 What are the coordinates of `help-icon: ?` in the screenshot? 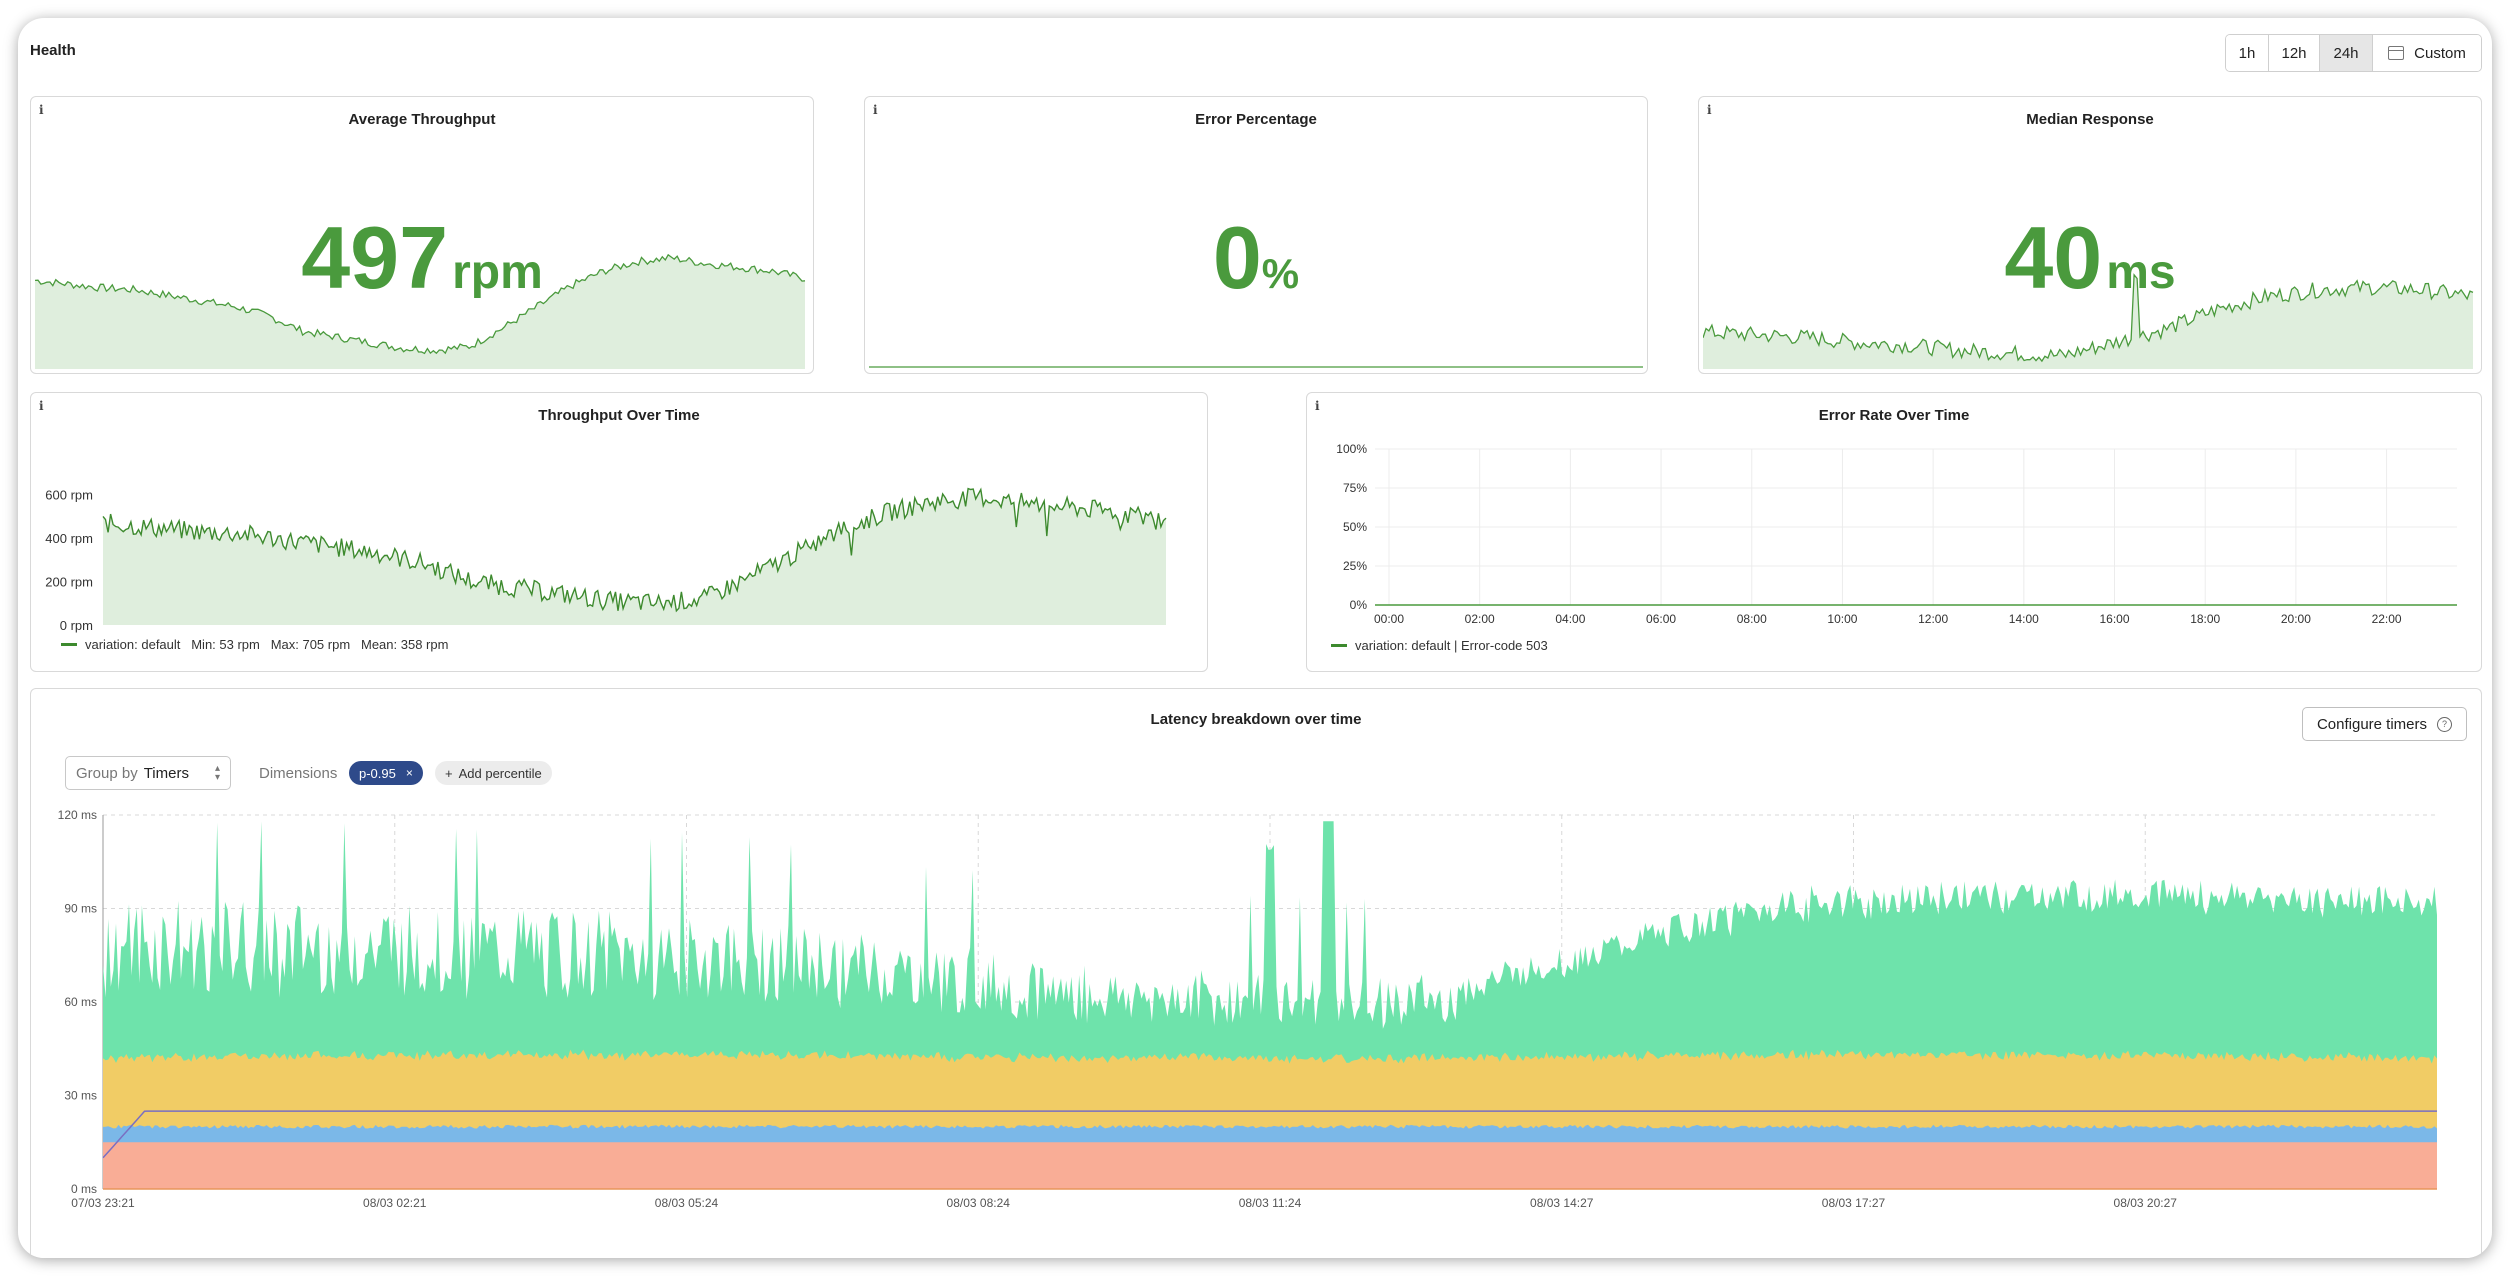 It's located at (2444, 724).